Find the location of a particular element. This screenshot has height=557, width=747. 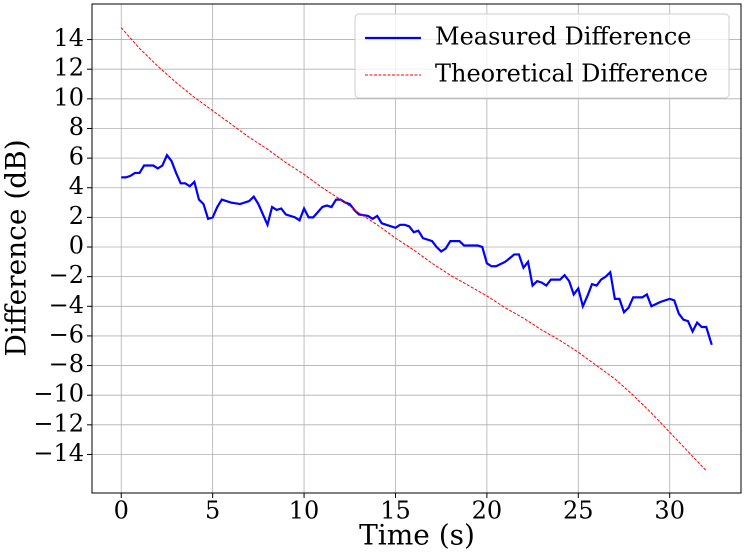

y-tick-label: 10 is located at coordinates (68, 97).